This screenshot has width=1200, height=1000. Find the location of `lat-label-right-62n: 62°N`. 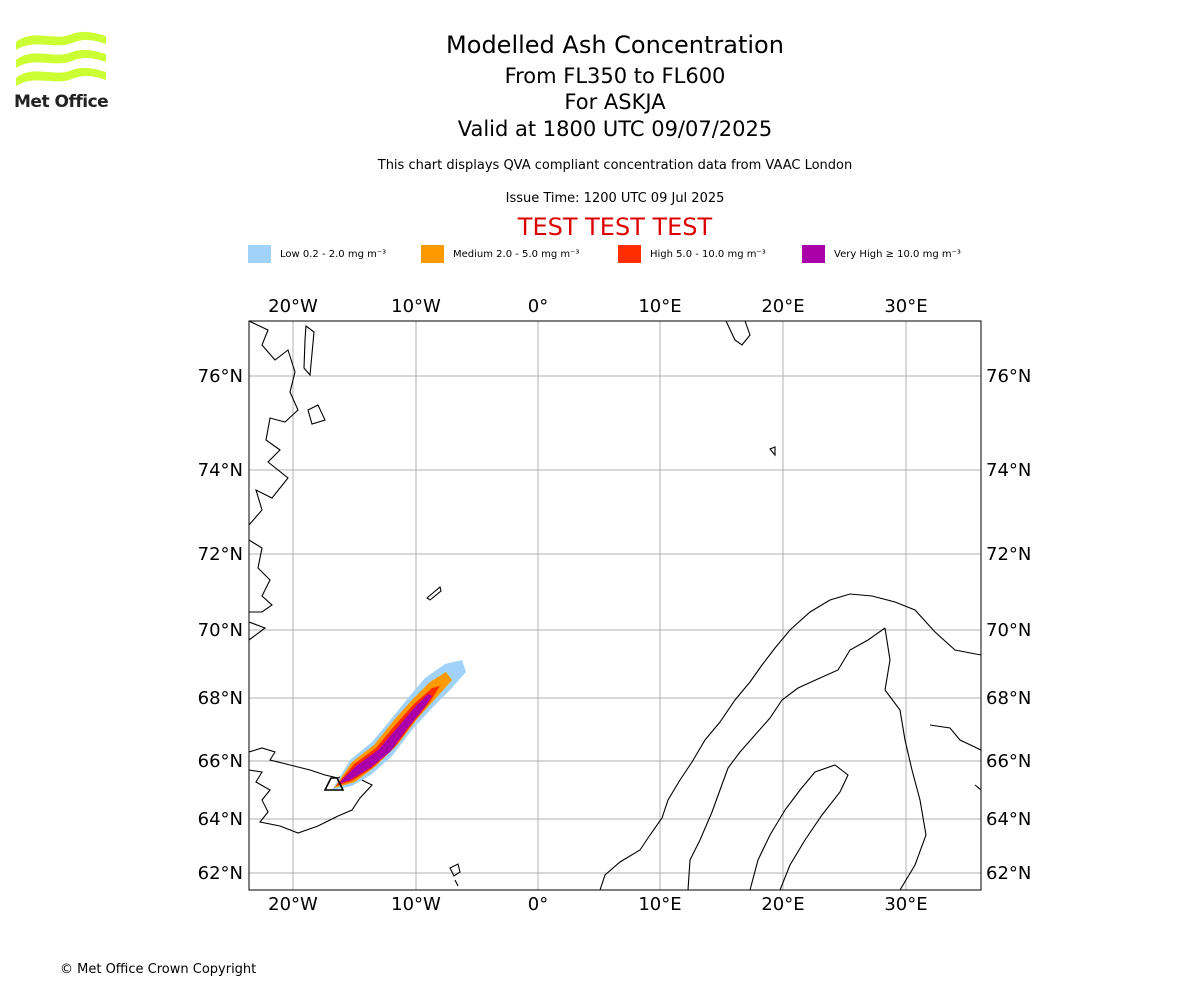

lat-label-right-62n: 62°N is located at coordinates (1008, 873).